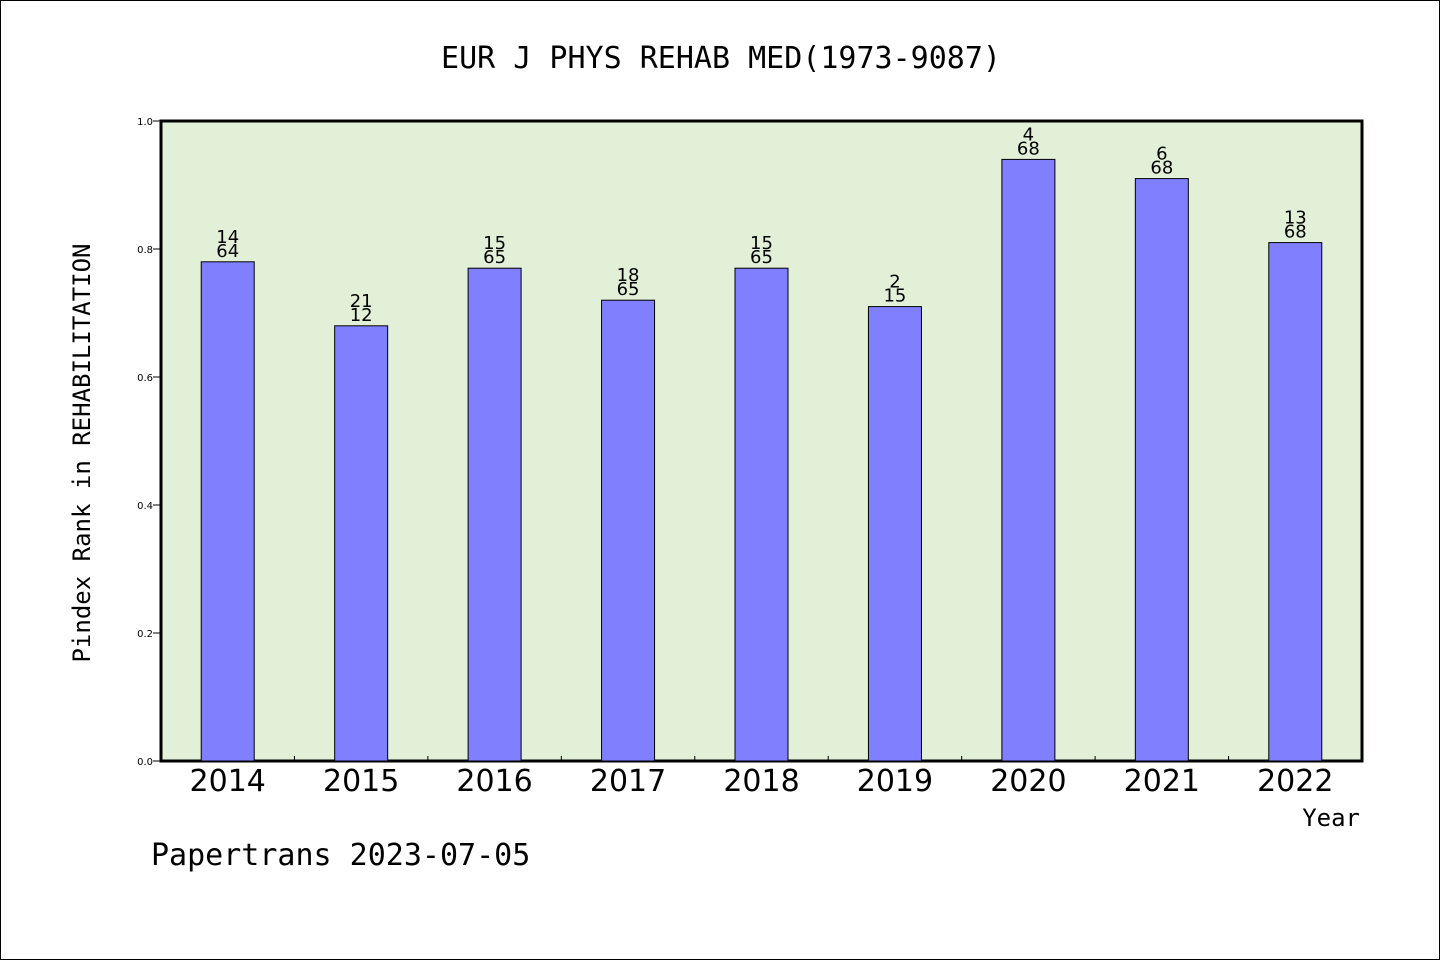 This screenshot has width=1440, height=961. Describe the element at coordinates (361, 315) in the screenshot. I see `bar-total-label: 12` at that location.